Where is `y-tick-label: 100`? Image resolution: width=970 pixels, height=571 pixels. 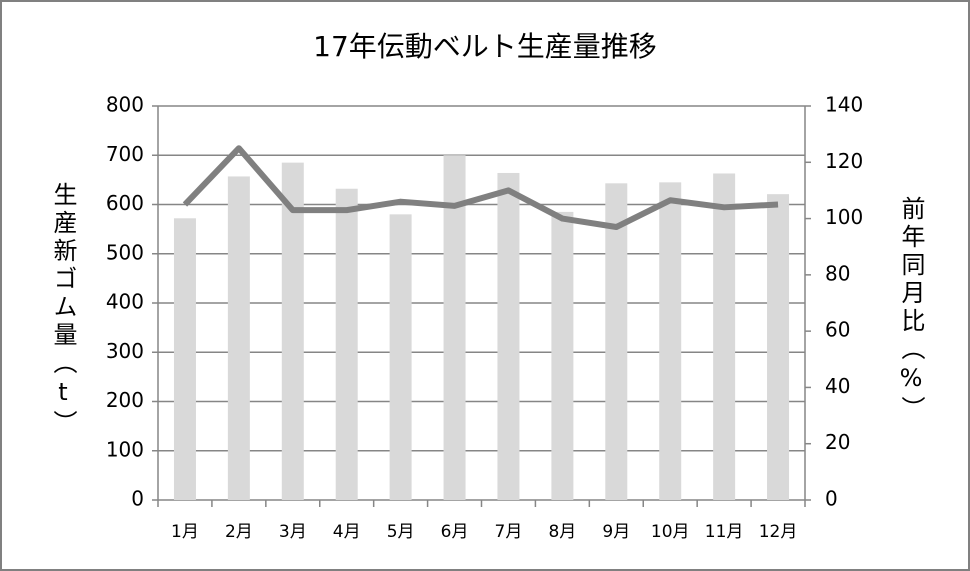 y-tick-label: 100 is located at coordinates (125, 449).